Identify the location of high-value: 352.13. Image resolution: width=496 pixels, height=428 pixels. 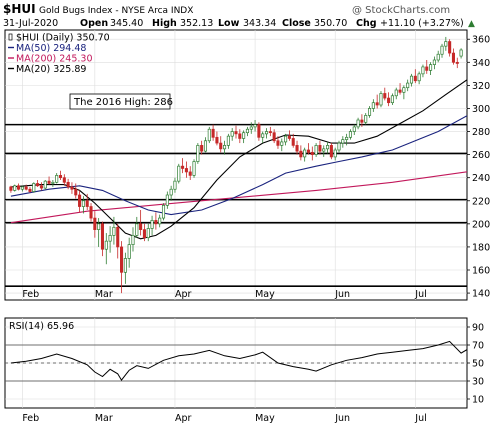
(196, 23).